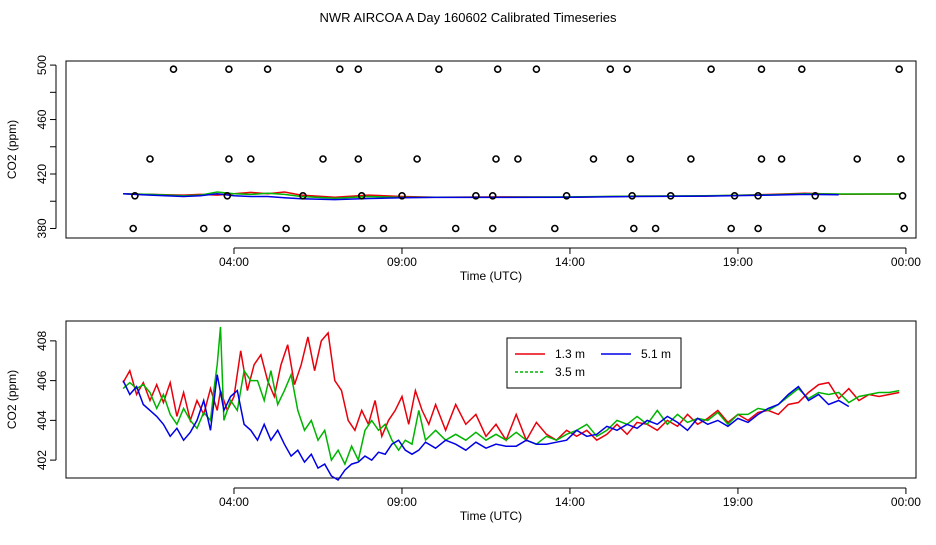 Image resolution: width=936 pixels, height=545 pixels. Describe the element at coordinates (42, 65) in the screenshot. I see `y-tick-label: 500` at that location.